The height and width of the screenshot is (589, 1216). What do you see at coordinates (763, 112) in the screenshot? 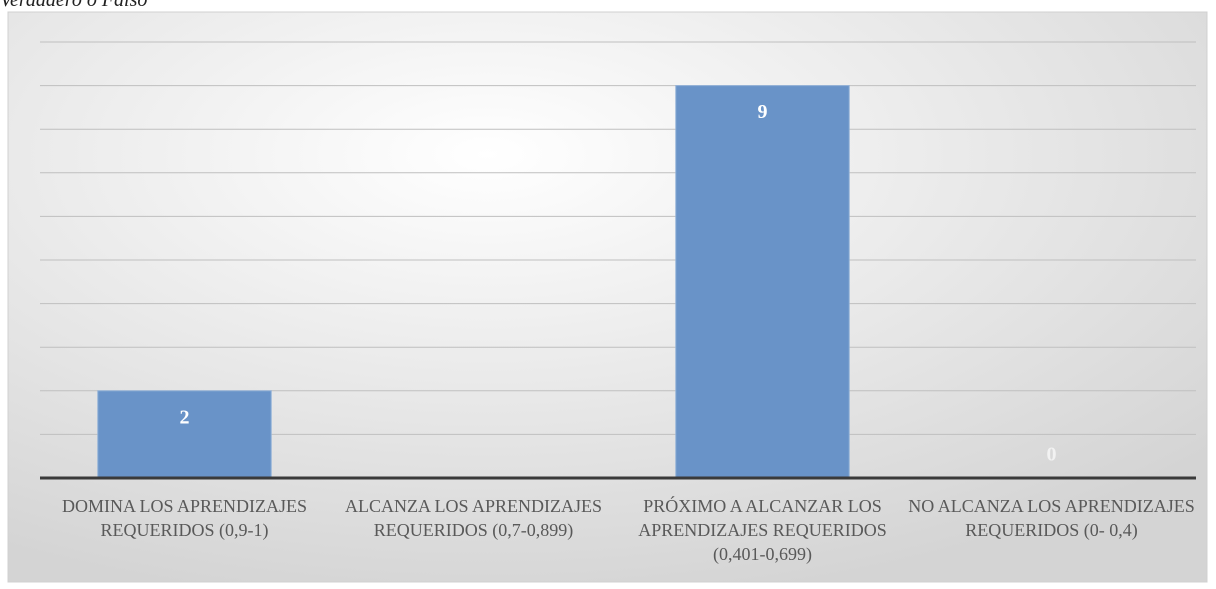
I see `data-label: 9` at bounding box center [763, 112].